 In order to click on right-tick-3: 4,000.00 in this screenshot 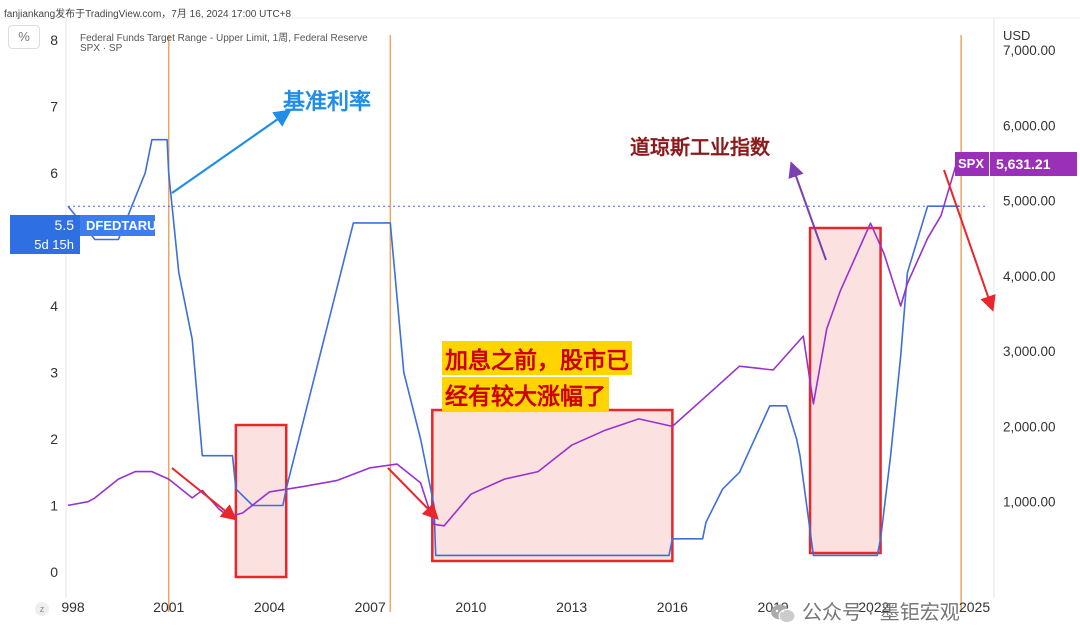, I will do `click(1029, 276)`.